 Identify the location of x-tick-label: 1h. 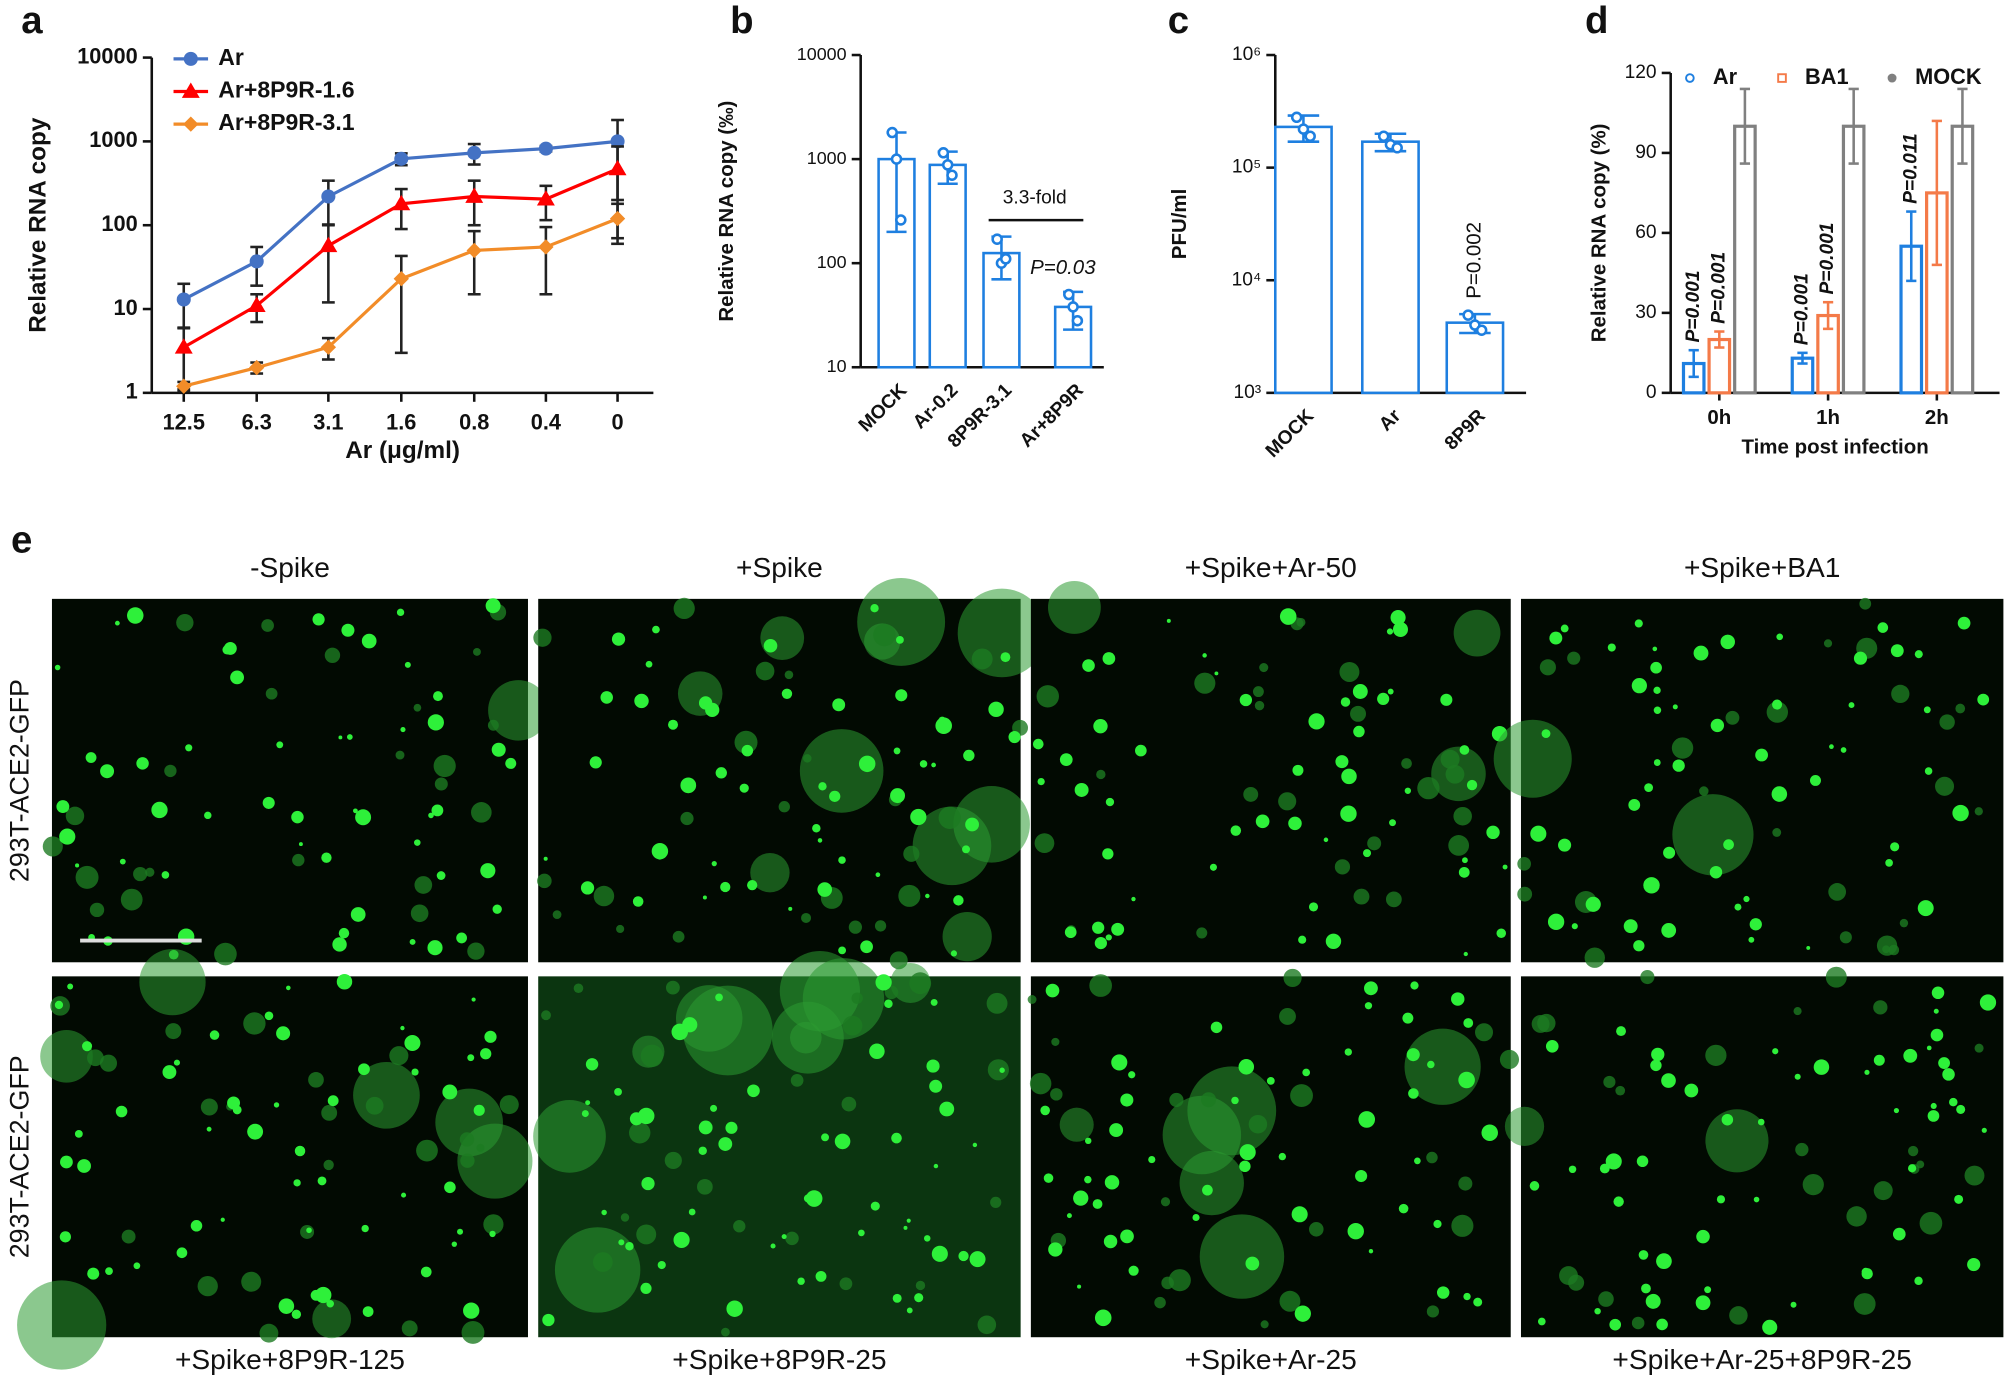
(1828, 417).